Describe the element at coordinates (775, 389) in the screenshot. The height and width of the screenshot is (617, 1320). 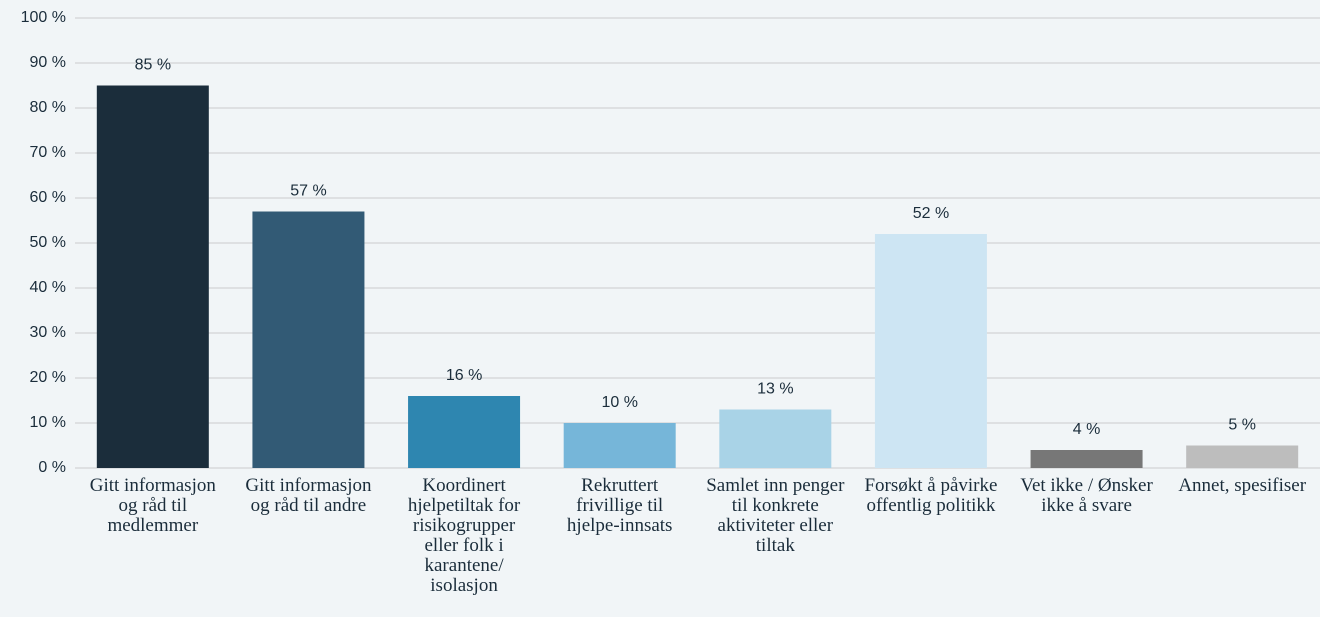
I see `value-label: 13 %` at that location.